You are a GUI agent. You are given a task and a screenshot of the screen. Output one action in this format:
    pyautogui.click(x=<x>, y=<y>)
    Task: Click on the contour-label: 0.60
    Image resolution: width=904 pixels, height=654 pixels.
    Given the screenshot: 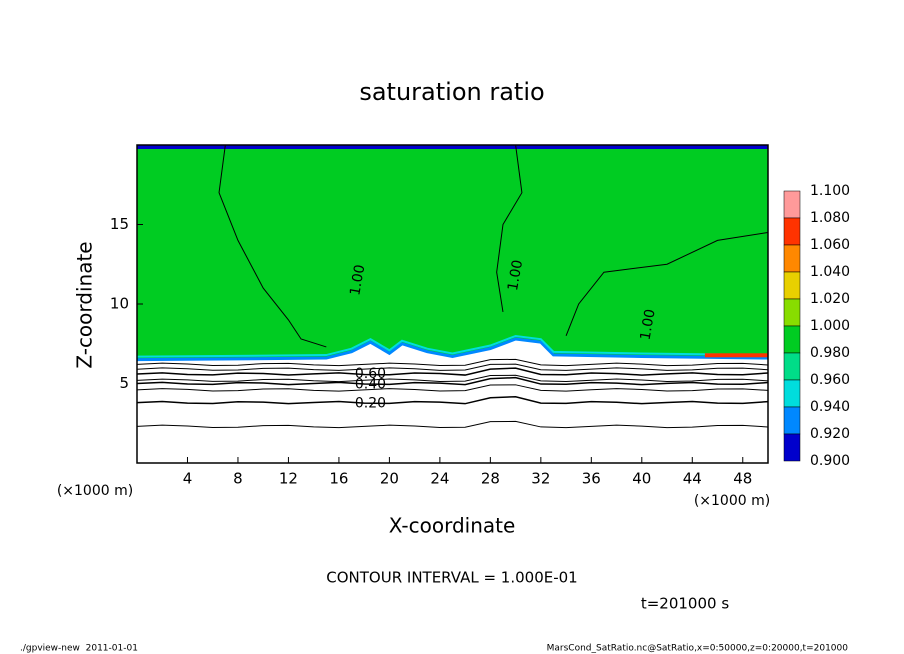 What is the action you would take?
    pyautogui.click(x=370, y=374)
    